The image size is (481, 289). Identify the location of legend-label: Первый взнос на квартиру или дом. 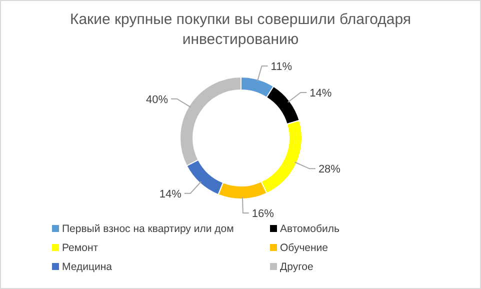
(148, 229).